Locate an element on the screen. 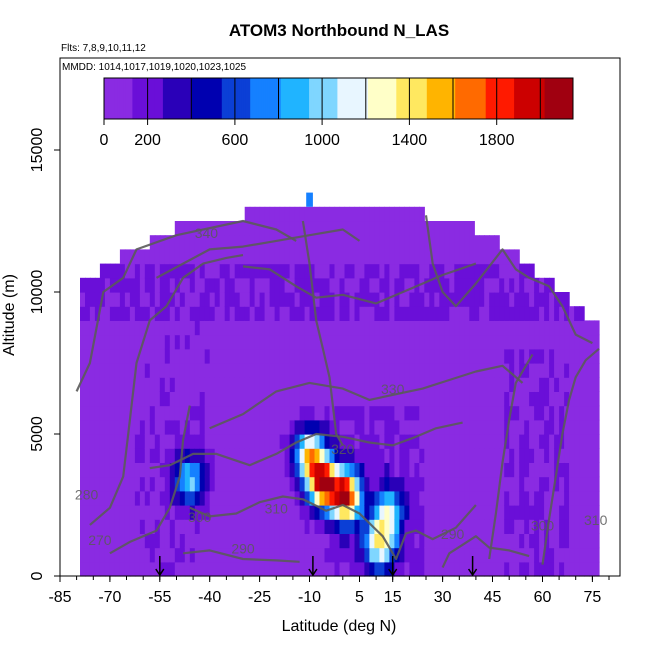 The height and width of the screenshot is (650, 650). field-cell-2047 is located at coordinates (492, 441).